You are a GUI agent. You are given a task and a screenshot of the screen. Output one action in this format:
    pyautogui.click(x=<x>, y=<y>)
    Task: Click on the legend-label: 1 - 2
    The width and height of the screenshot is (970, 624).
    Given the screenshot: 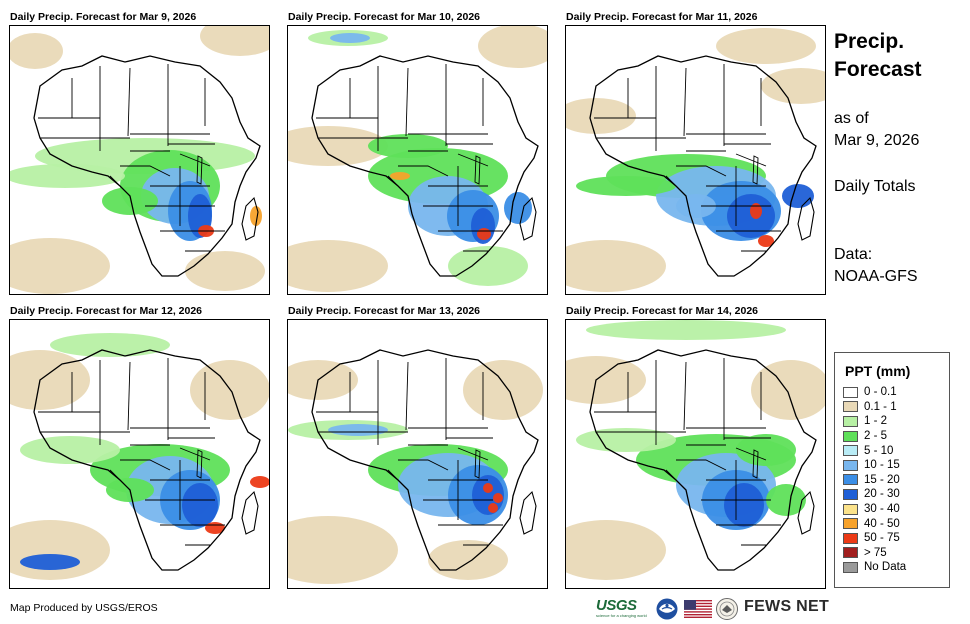 What is the action you would take?
    pyautogui.click(x=876, y=421)
    